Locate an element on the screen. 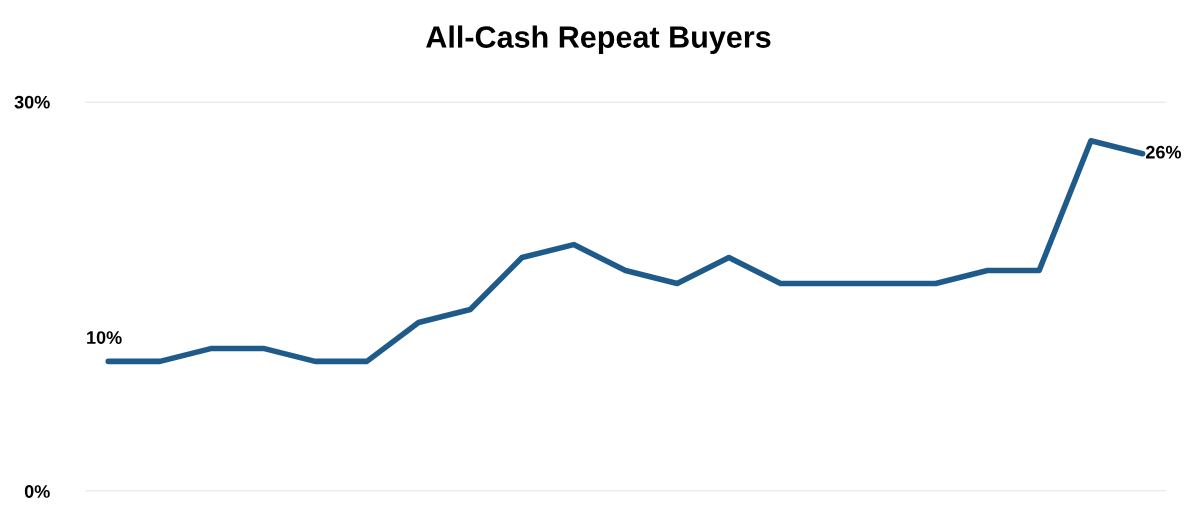 The height and width of the screenshot is (509, 1197). data-label: 26% is located at coordinates (1164, 152).